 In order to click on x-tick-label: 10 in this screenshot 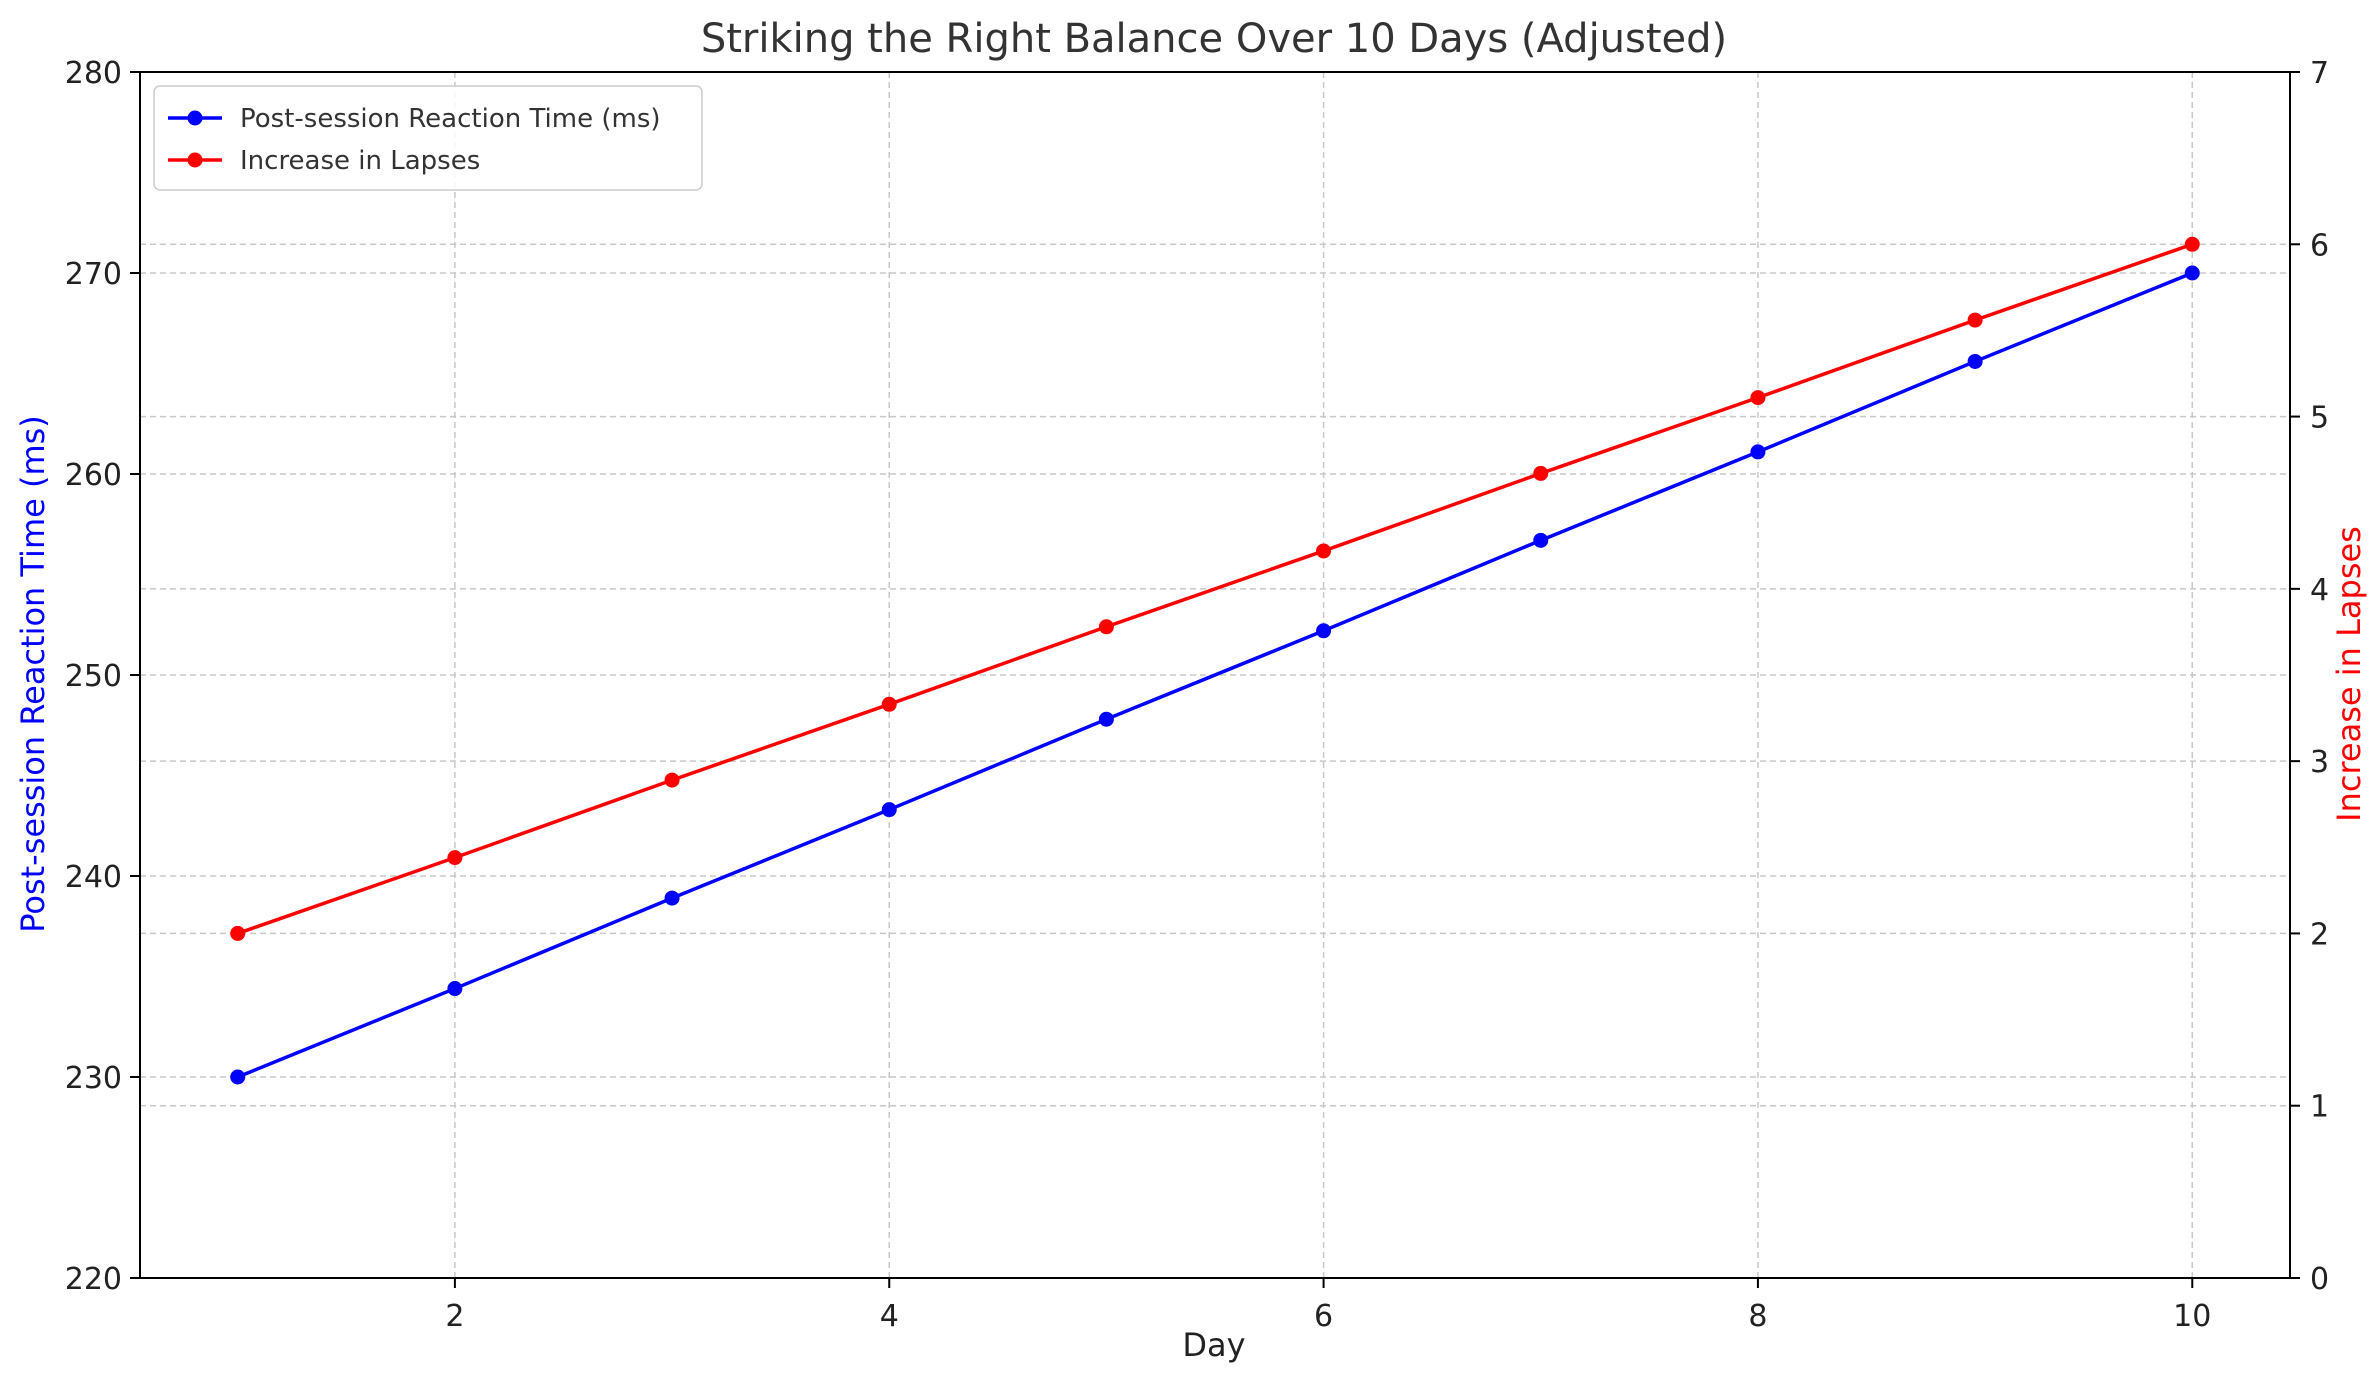, I will do `click(2192, 1316)`.